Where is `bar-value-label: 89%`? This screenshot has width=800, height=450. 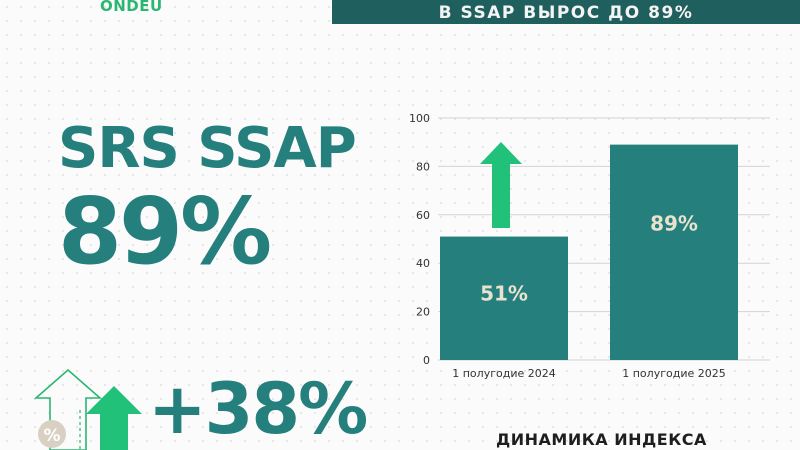
bar-value-label: 89% is located at coordinates (674, 223).